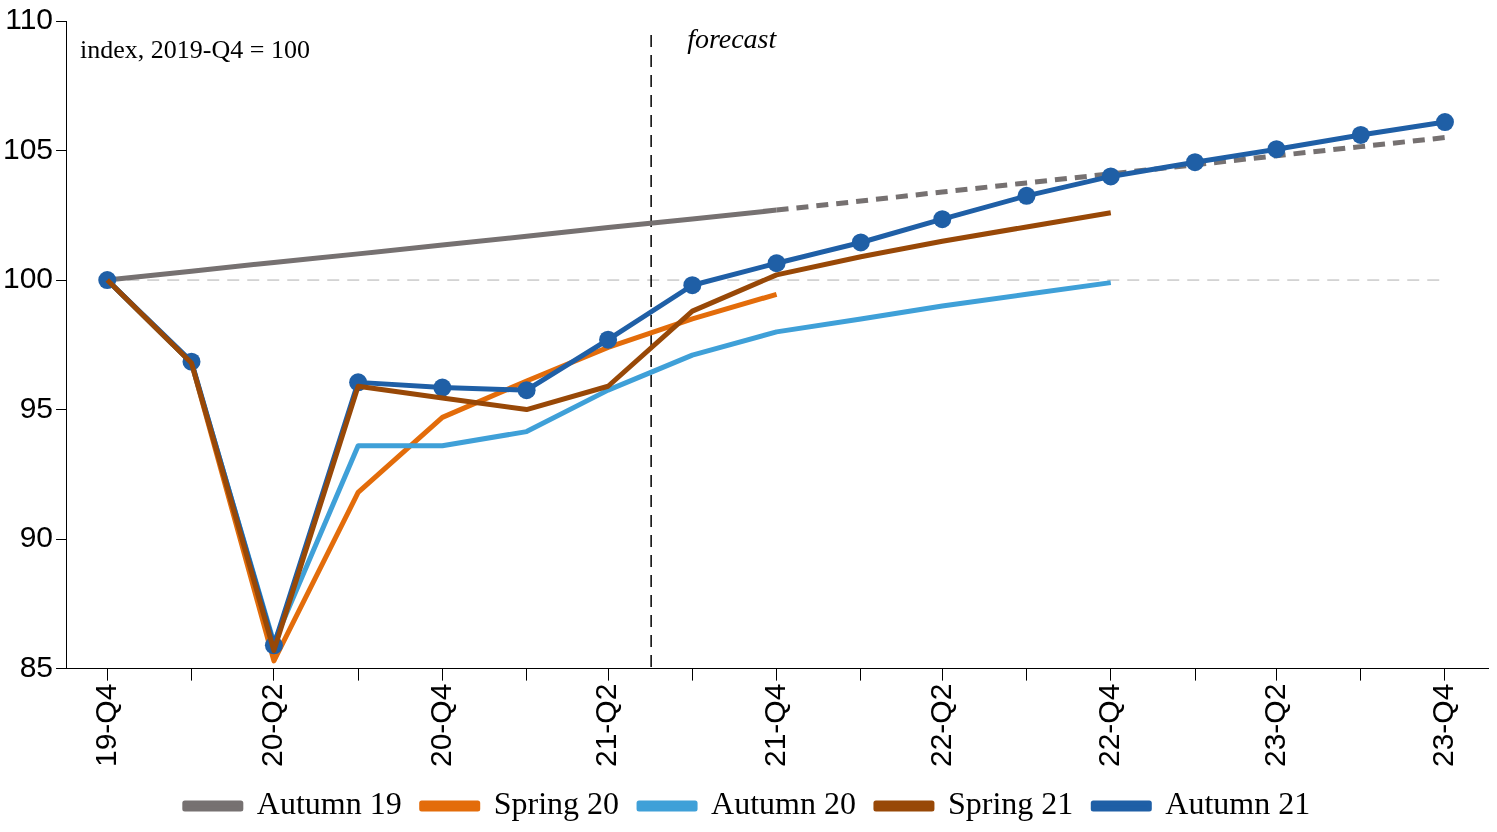 Image resolution: width=1497 pixels, height=832 pixels. Describe the element at coordinates (36, 666) in the screenshot. I see `y-tick-label: 85` at that location.